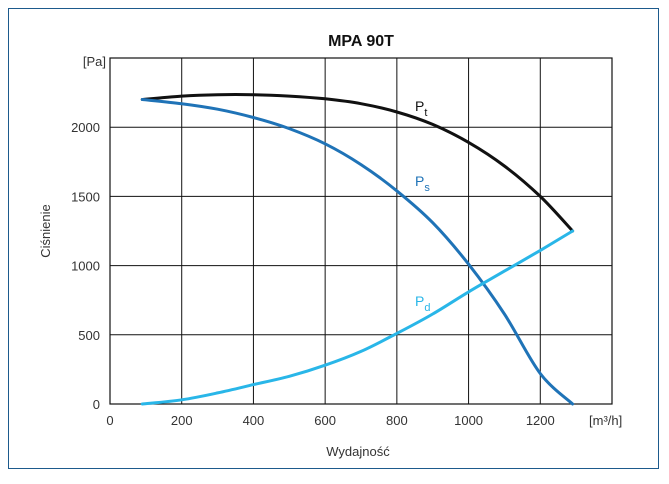  I want to click on y-unit-label: [Pa], so click(94, 61).